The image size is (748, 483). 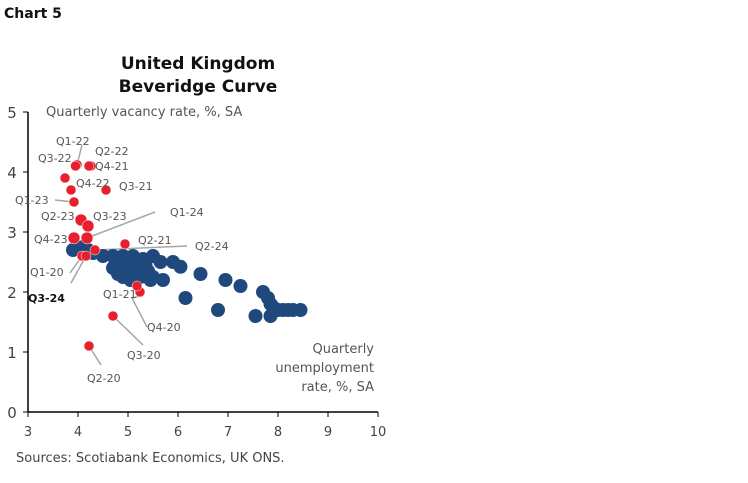 What do you see at coordinates (32, 200) in the screenshot?
I see `label-q1-23: Q1-23` at bounding box center [32, 200].